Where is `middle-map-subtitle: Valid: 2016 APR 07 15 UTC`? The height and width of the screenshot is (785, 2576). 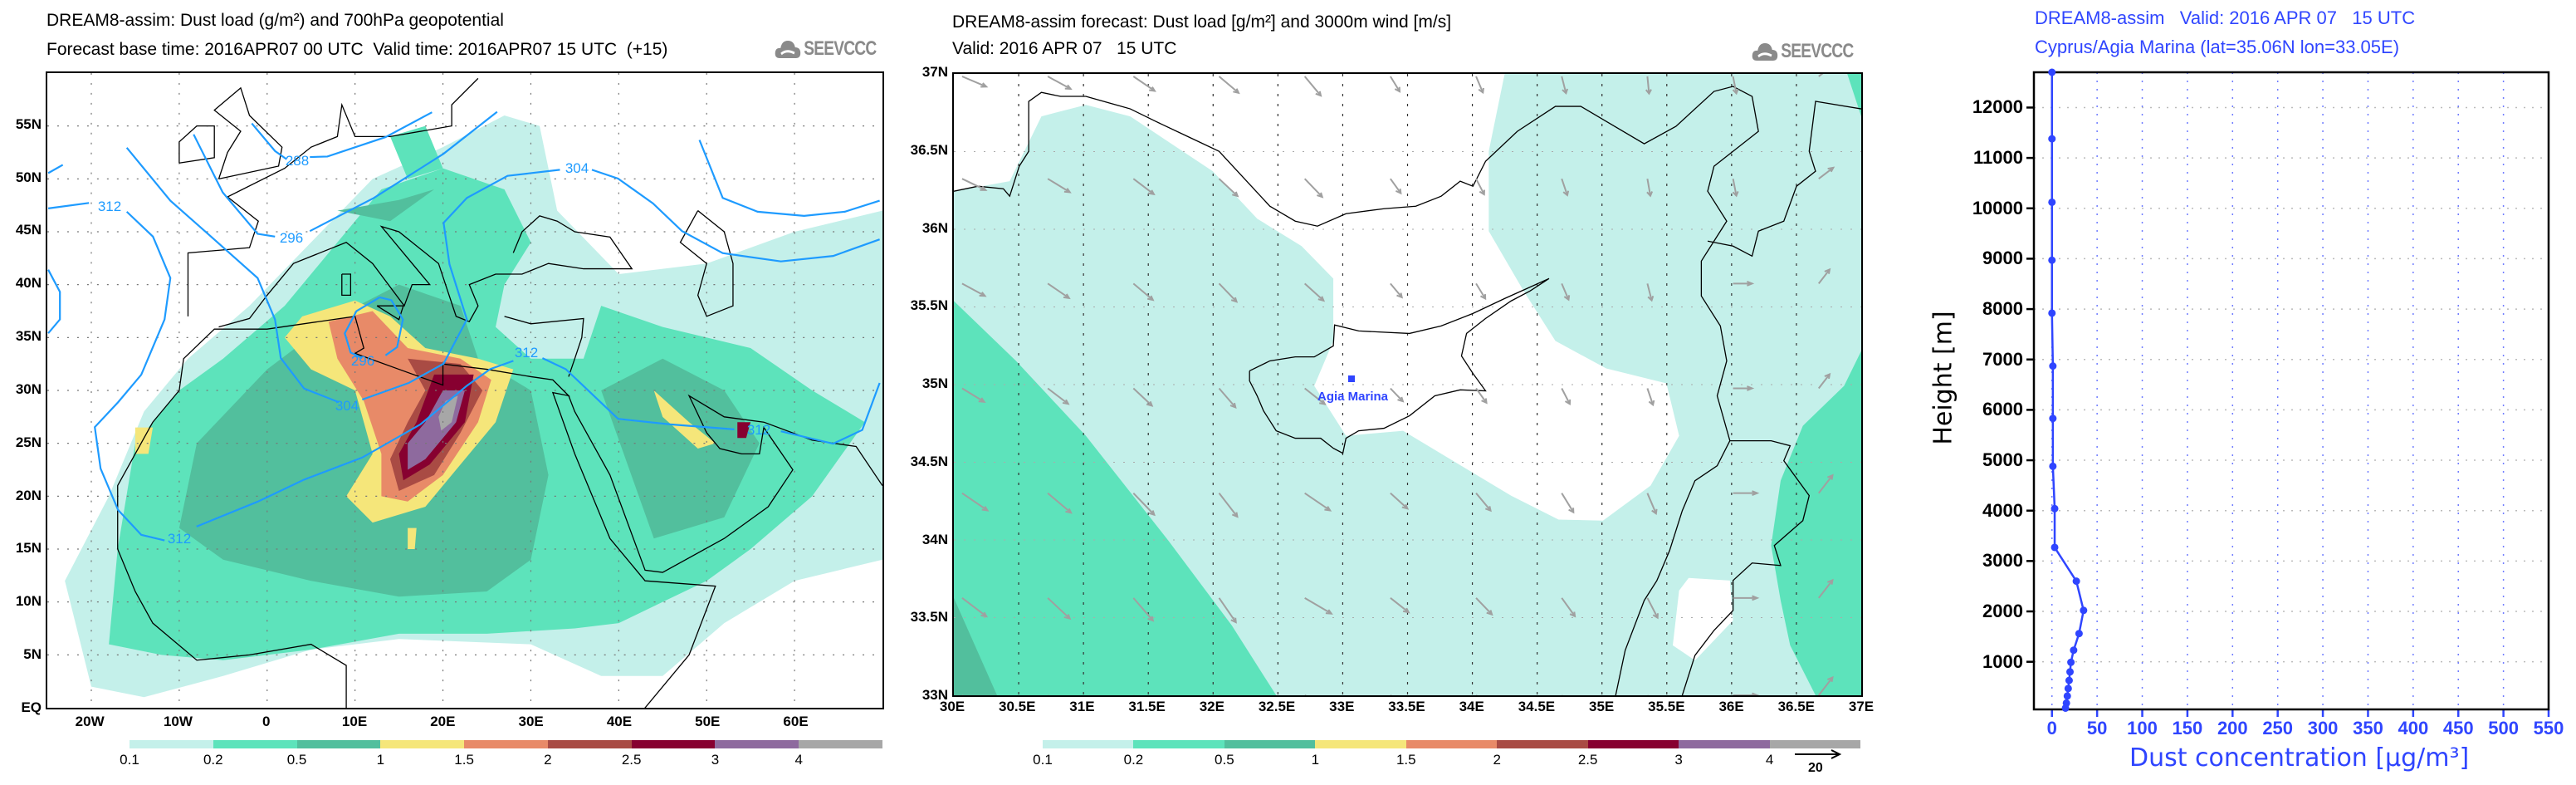 middle-map-subtitle: Valid: 2016 APR 07 15 UTC is located at coordinates (1064, 48).